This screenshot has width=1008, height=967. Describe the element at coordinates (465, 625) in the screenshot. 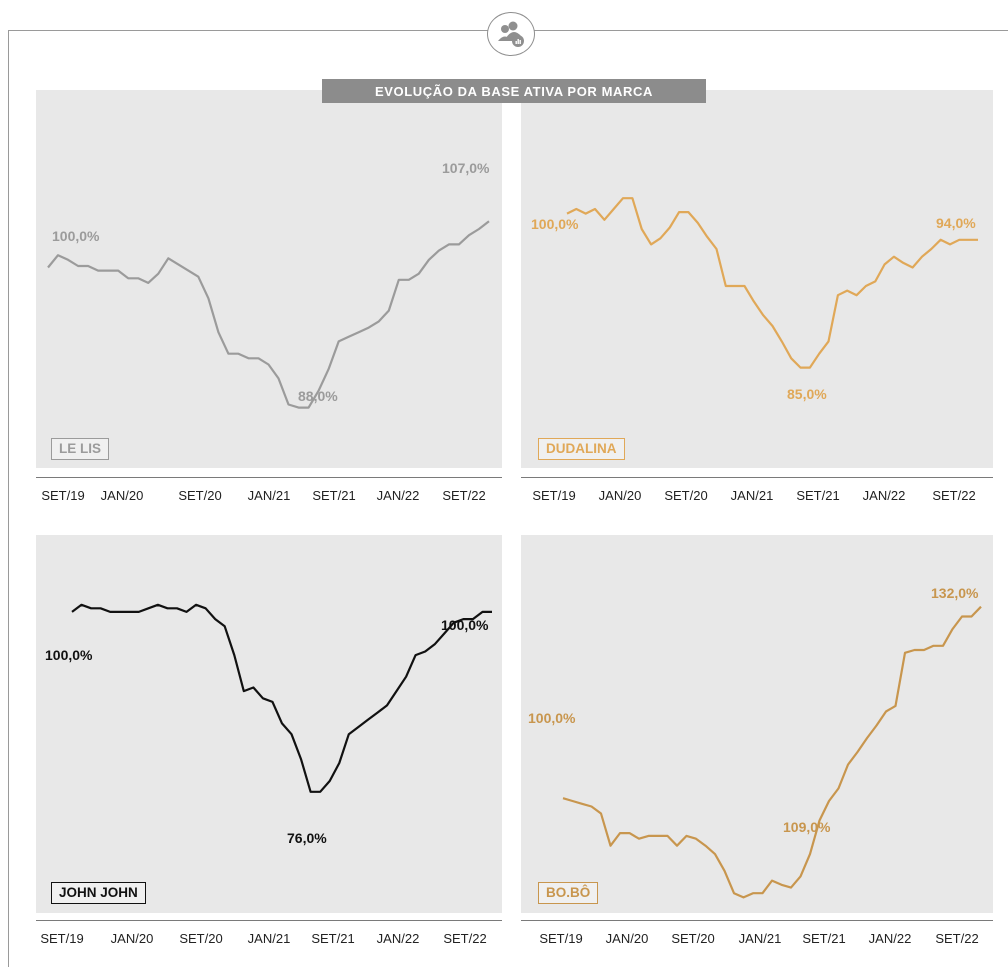

I see `data-label-end: 100,0%` at that location.